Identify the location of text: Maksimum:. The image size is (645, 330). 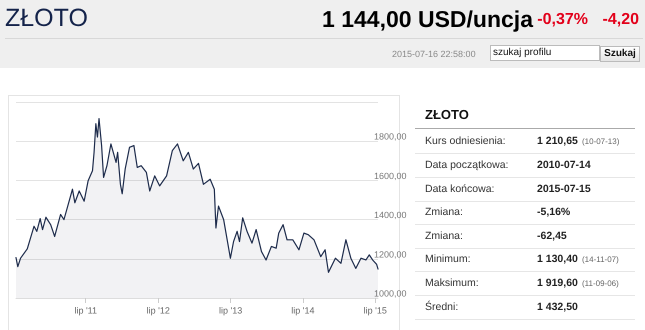
(452, 283).